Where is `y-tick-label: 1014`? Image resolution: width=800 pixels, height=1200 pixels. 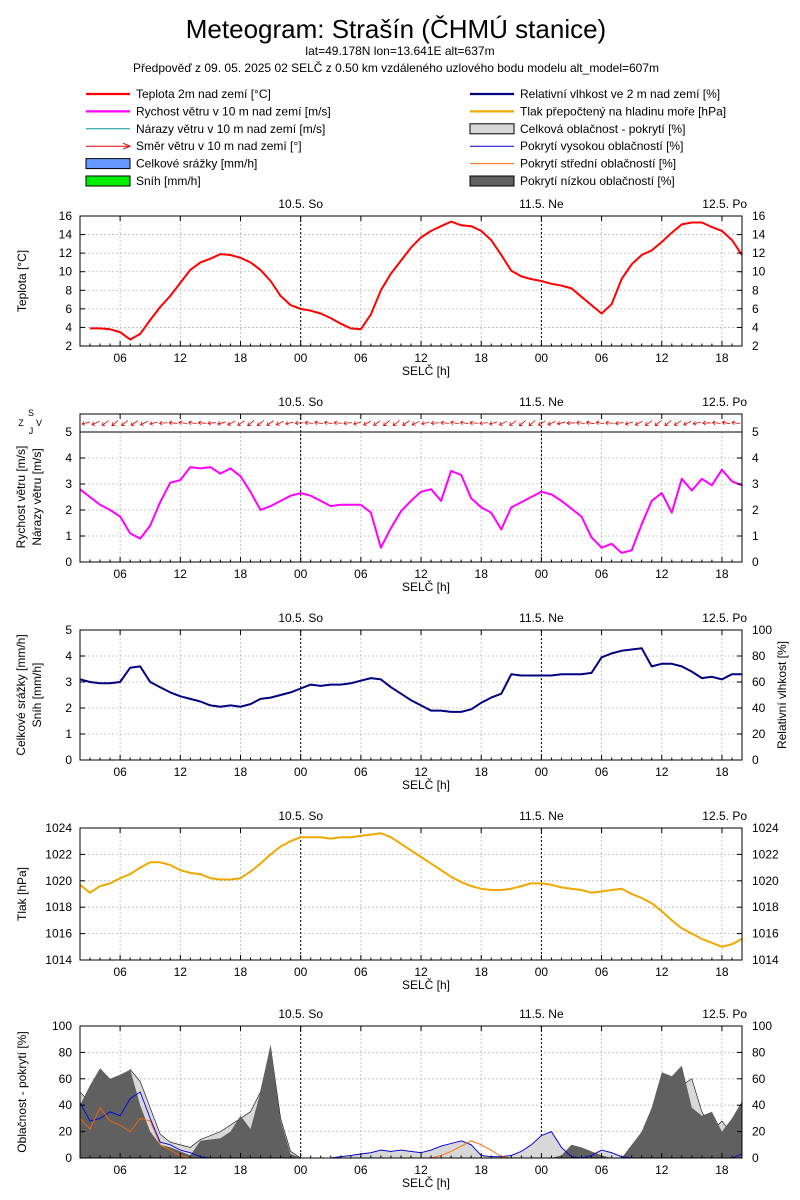
y-tick-label: 1014 is located at coordinates (58, 960).